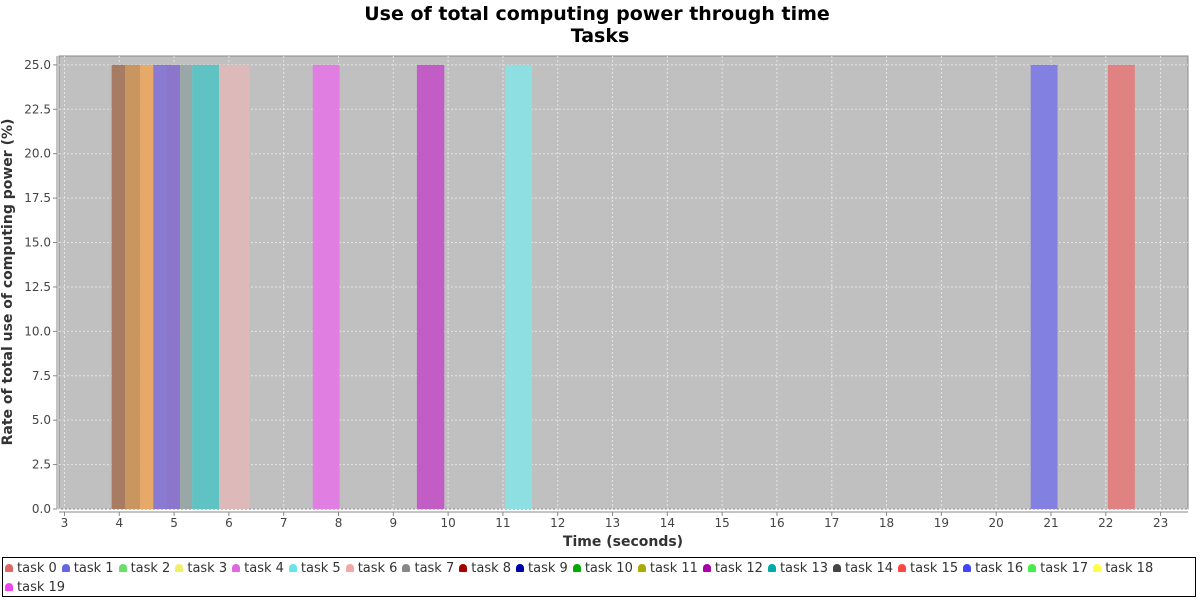 The height and width of the screenshot is (600, 1200). I want to click on legend-item: task 3, so click(201, 568).